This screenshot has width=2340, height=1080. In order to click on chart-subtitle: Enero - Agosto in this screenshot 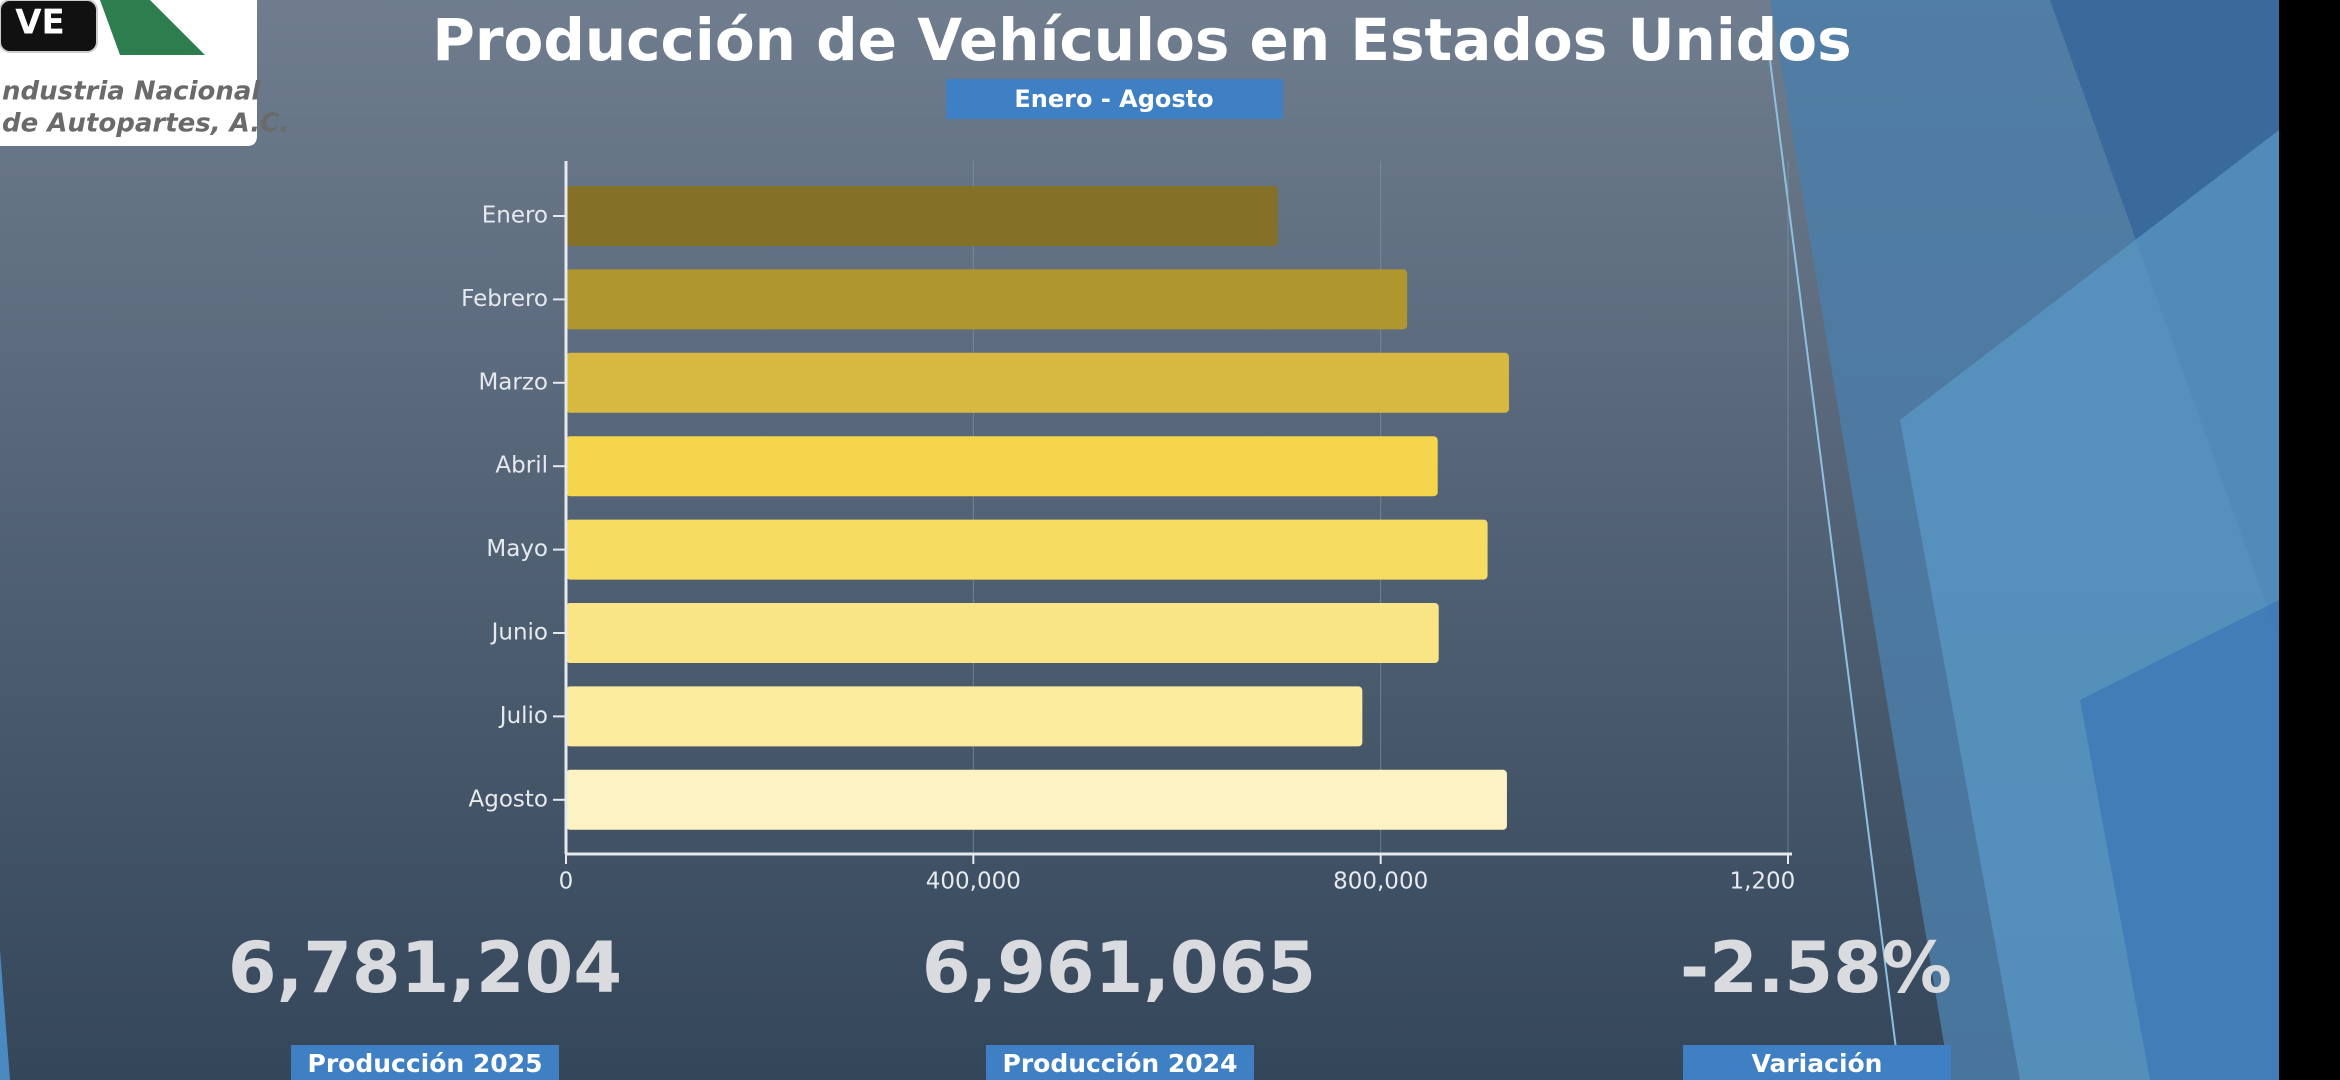, I will do `click(1113, 99)`.